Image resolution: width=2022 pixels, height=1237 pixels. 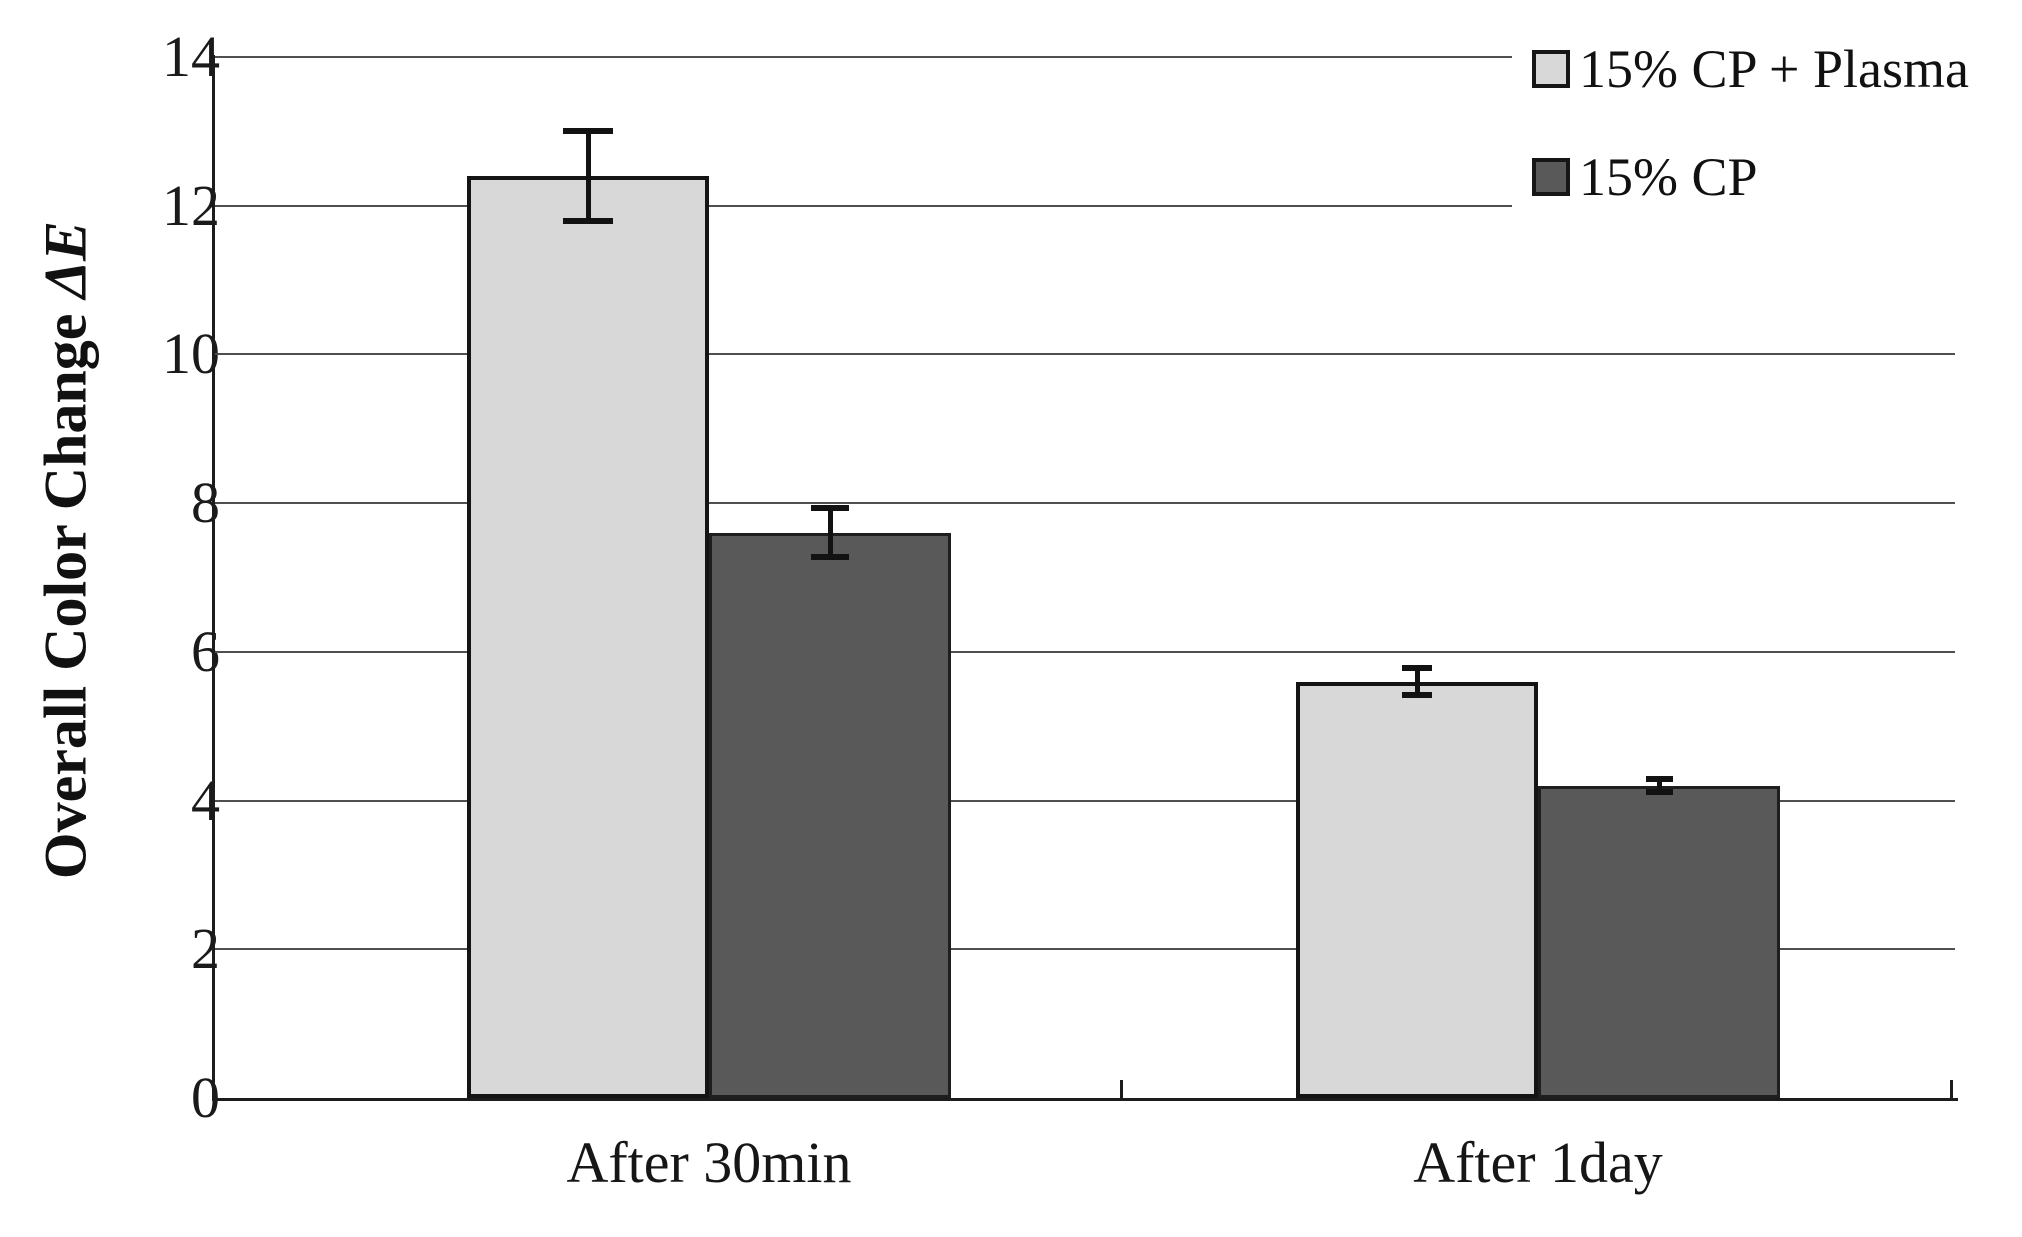 I want to click on bar-cp-30min, so click(x=830, y=815).